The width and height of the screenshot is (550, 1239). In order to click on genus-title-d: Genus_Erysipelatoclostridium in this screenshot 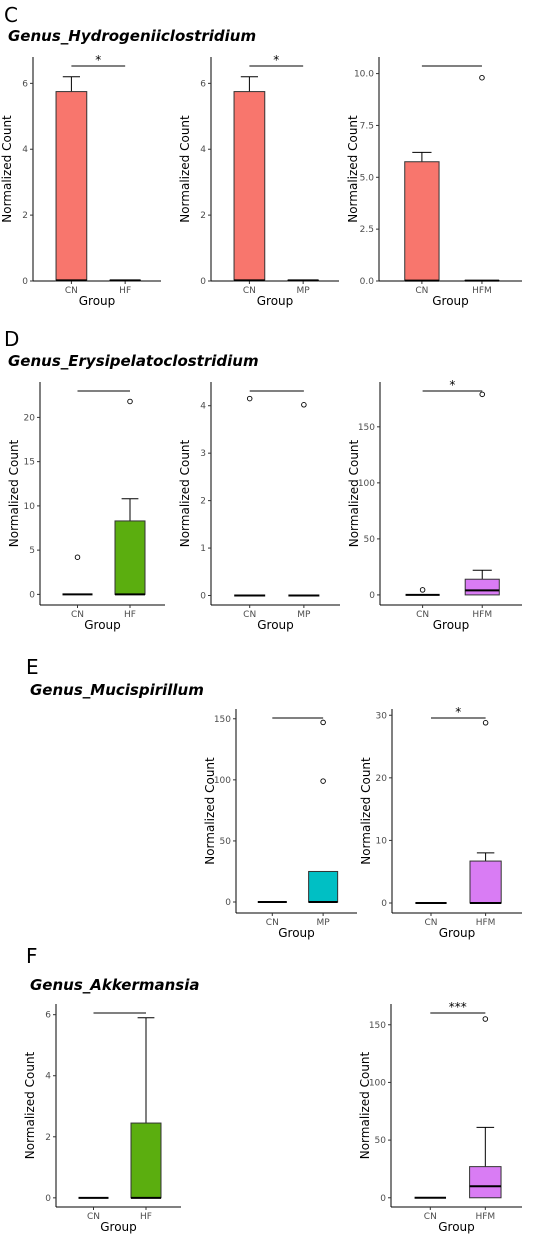, I will do `click(133, 361)`.